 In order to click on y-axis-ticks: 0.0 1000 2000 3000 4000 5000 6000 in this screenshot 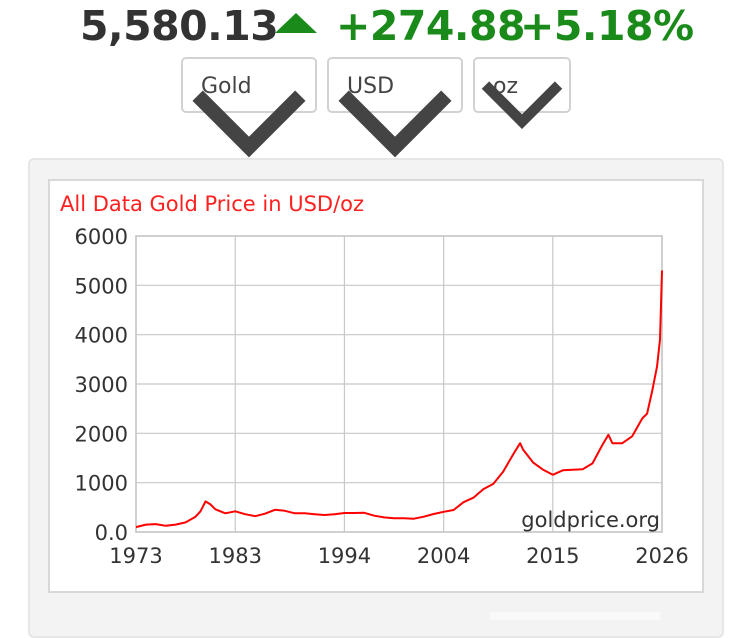, I will do `click(101, 385)`.